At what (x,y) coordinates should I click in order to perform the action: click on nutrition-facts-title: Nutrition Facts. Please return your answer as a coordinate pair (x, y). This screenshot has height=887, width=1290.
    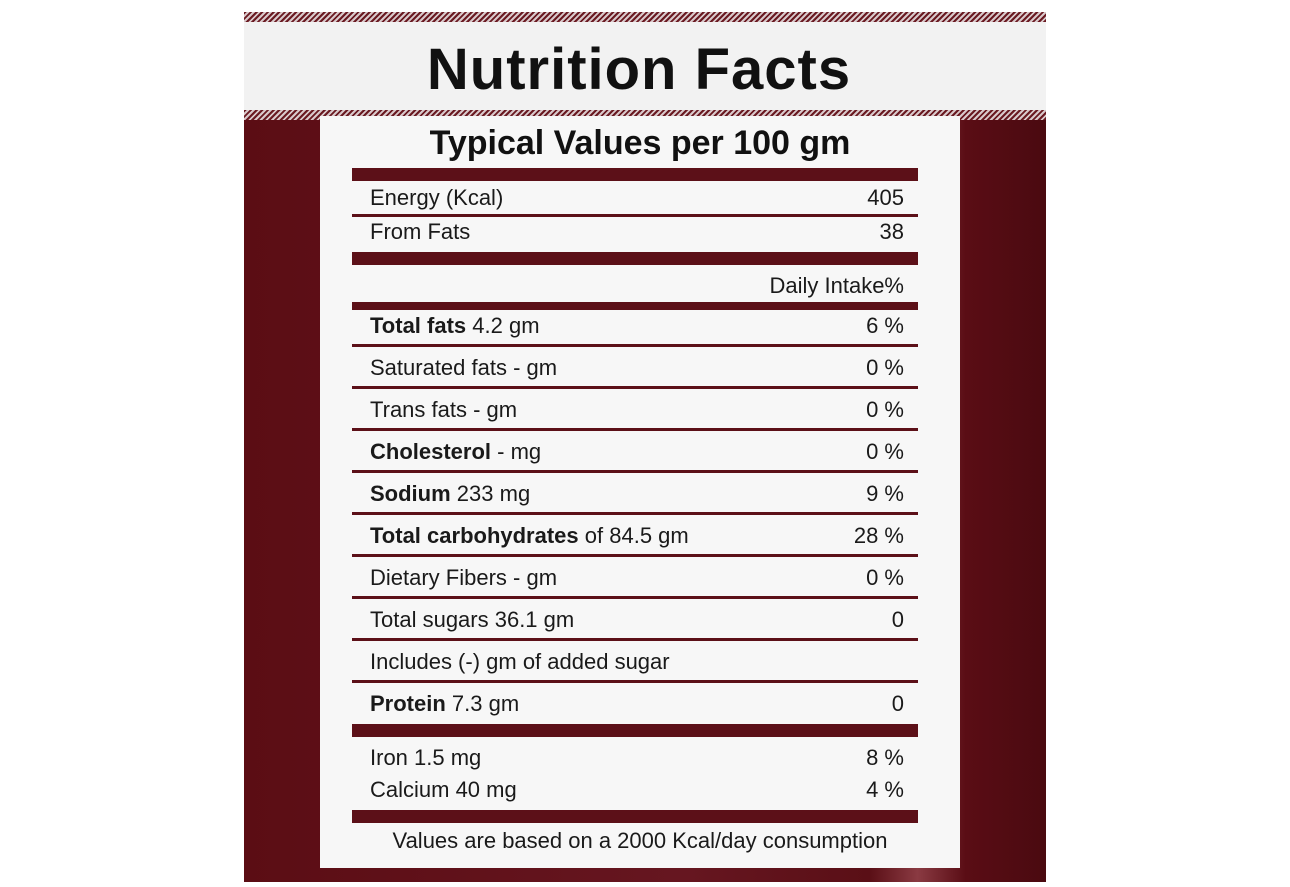
    Looking at the image, I should click on (639, 69).